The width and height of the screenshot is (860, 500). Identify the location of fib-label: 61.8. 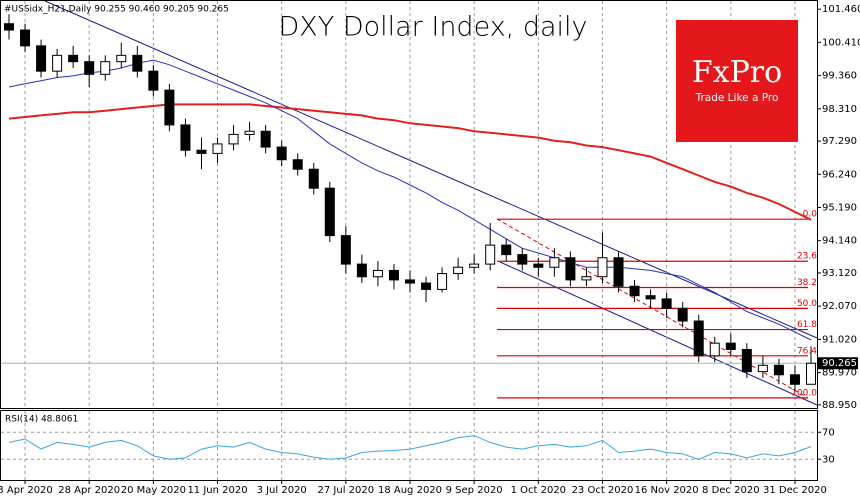
(807, 325).